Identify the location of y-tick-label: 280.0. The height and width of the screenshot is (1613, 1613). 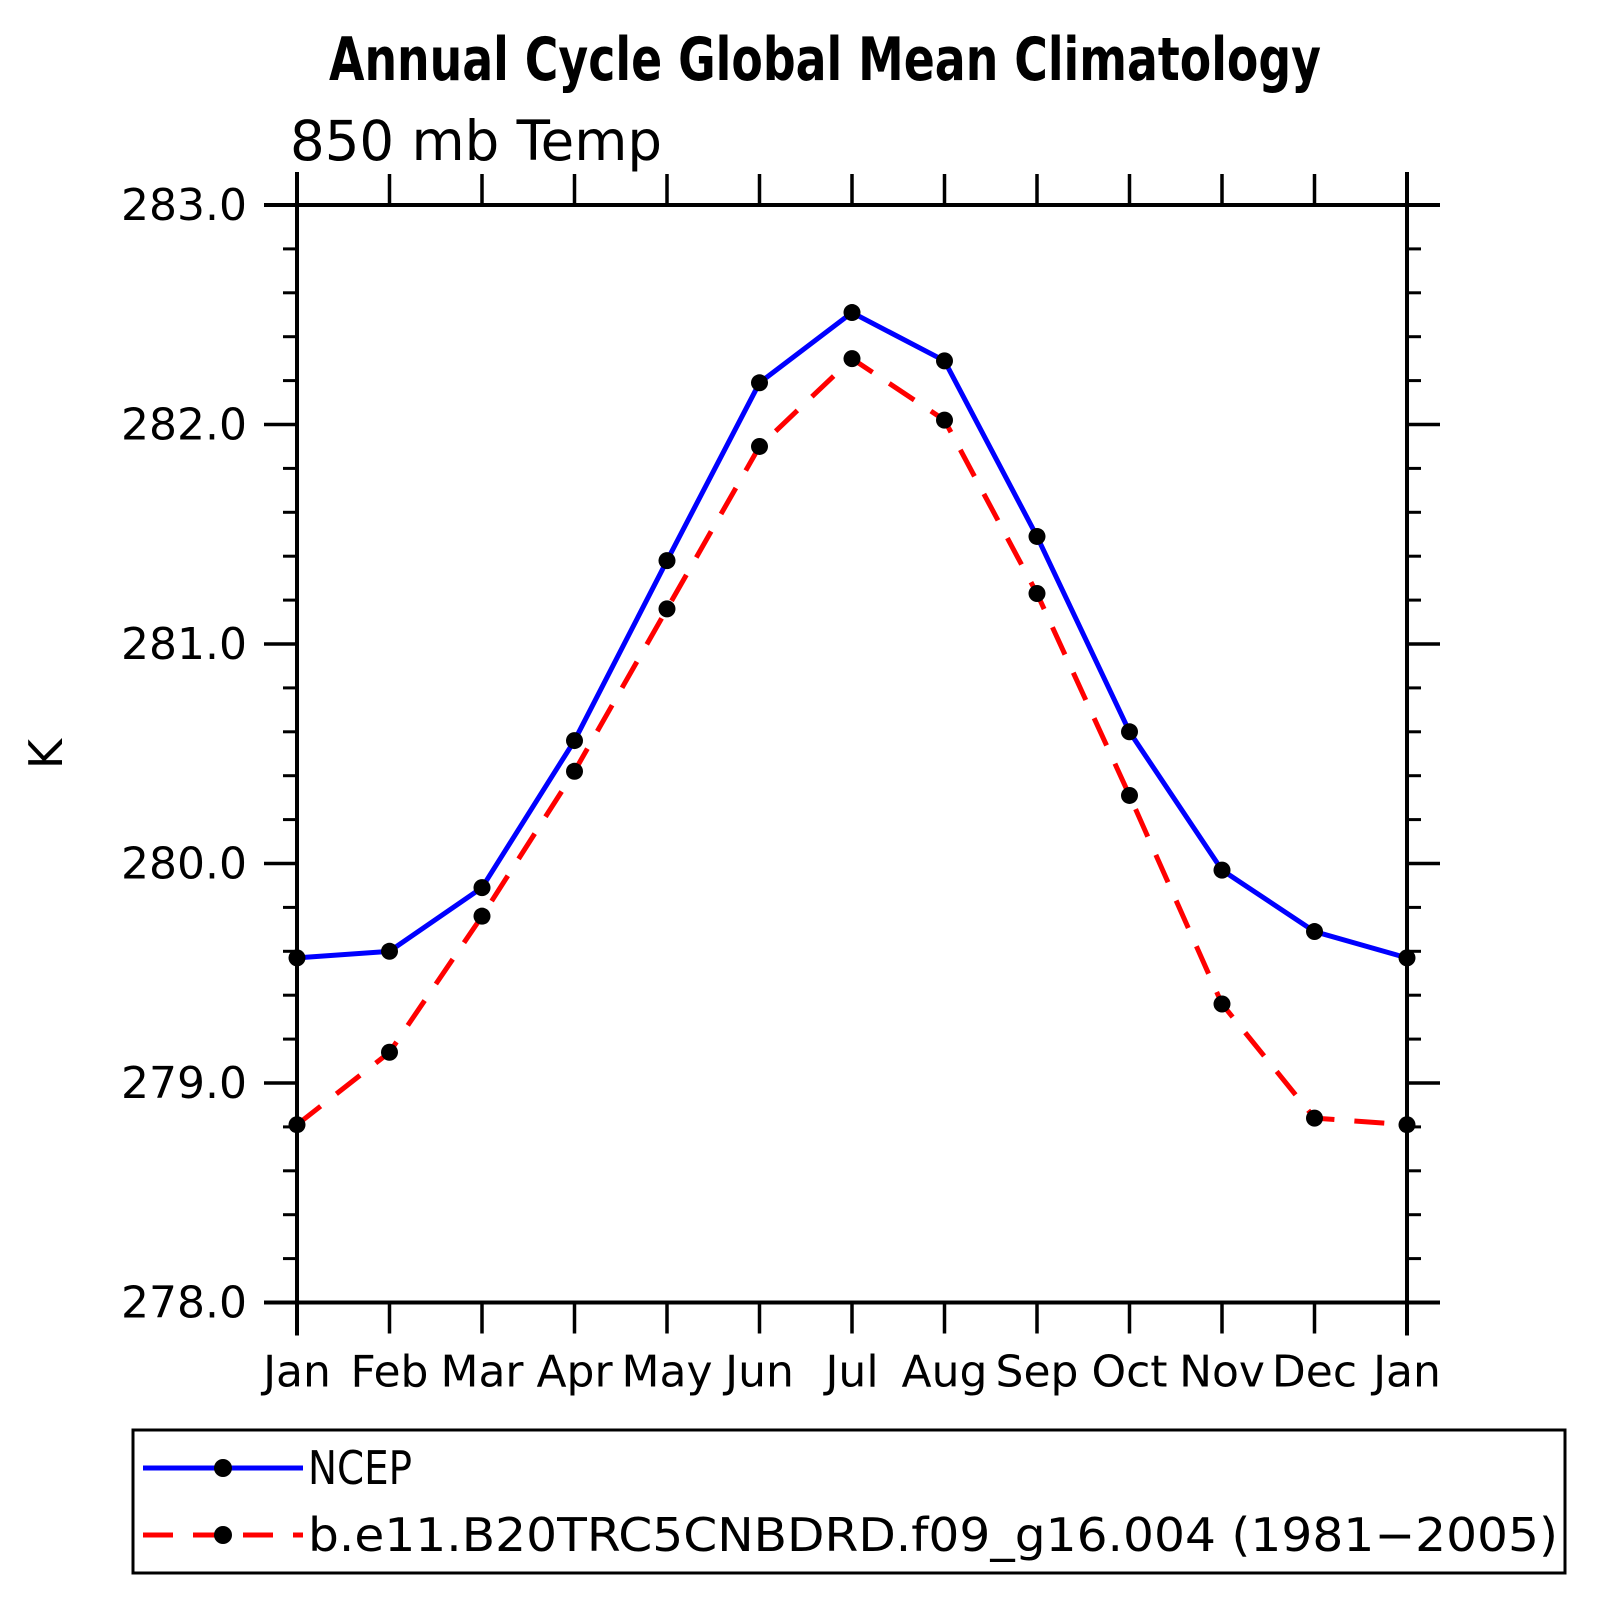
(184, 864).